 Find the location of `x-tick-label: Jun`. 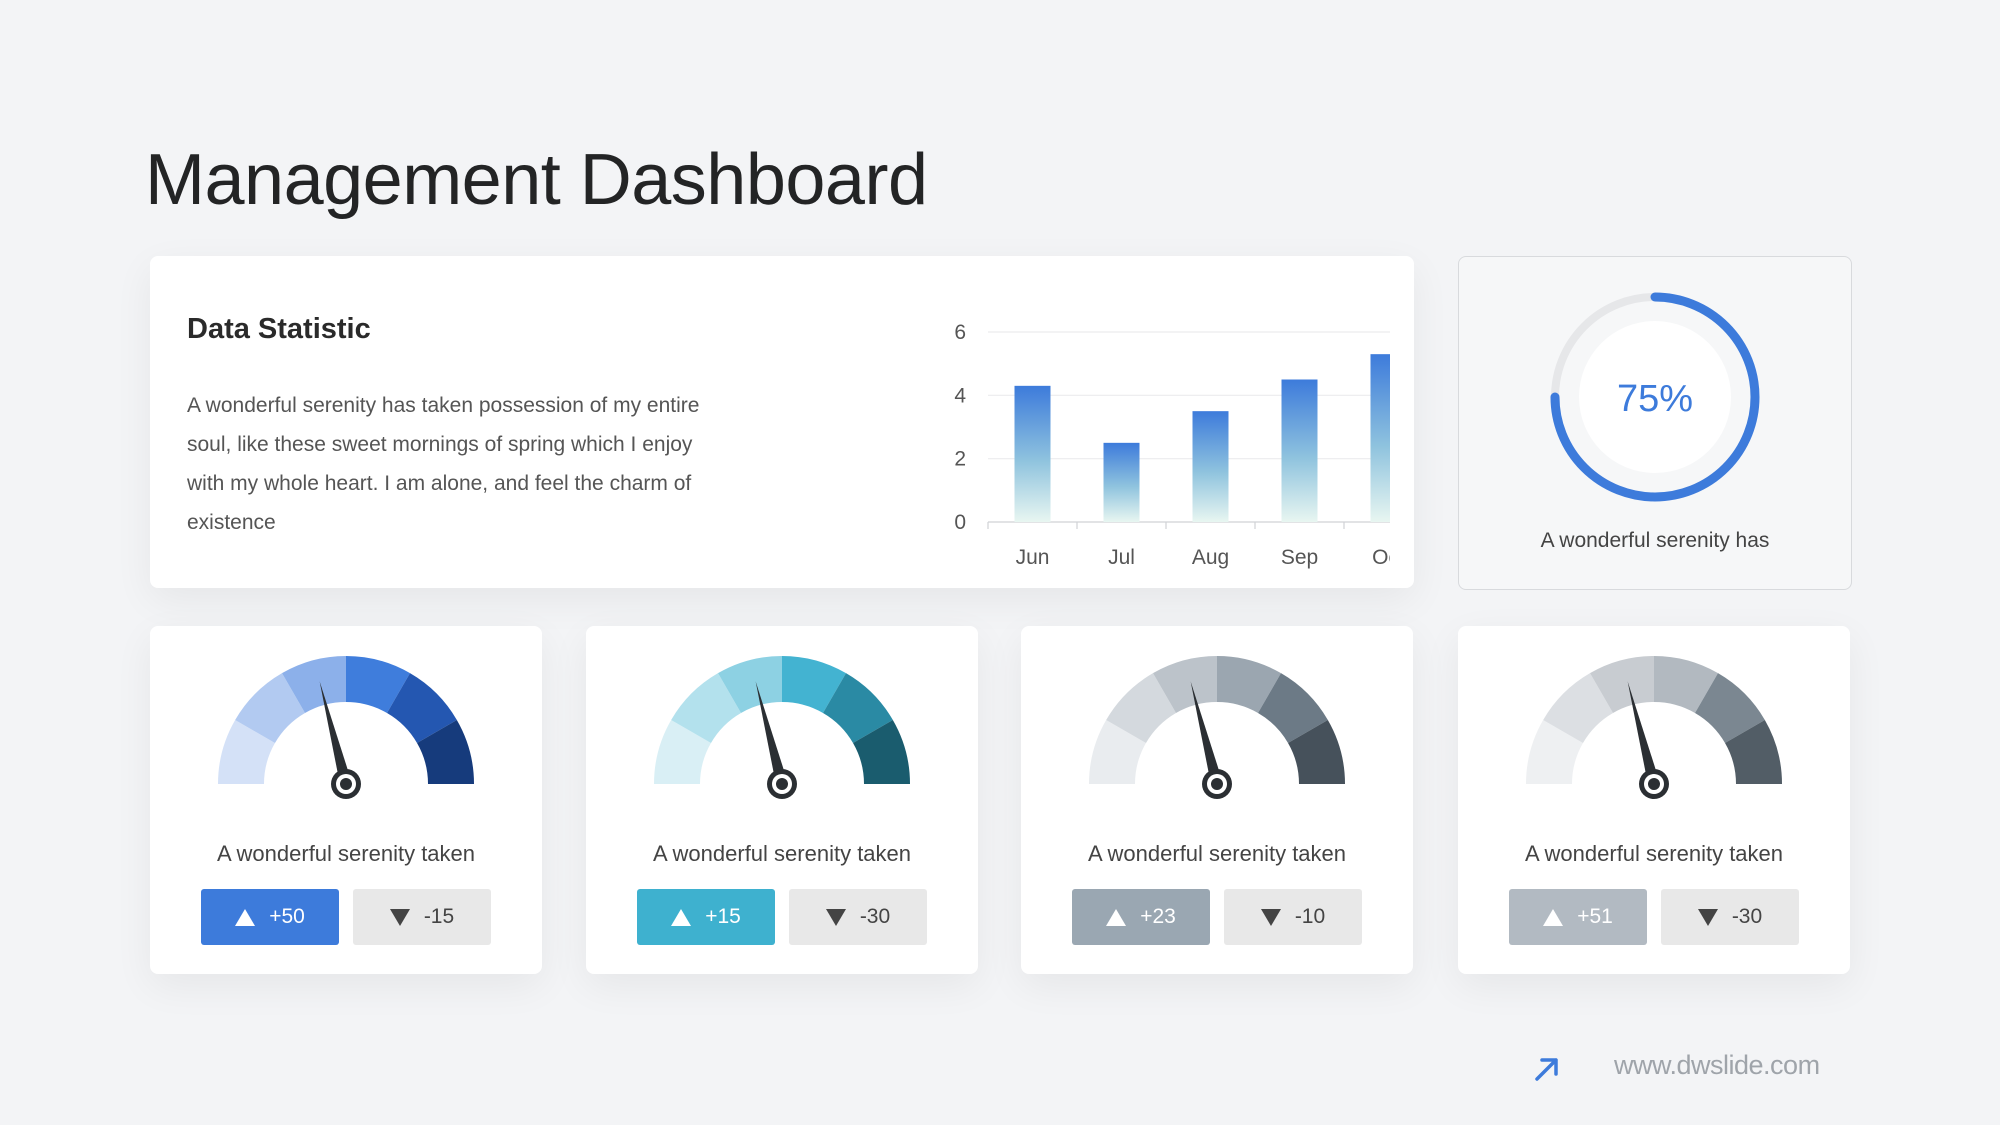

x-tick-label: Jun is located at coordinates (1033, 557).